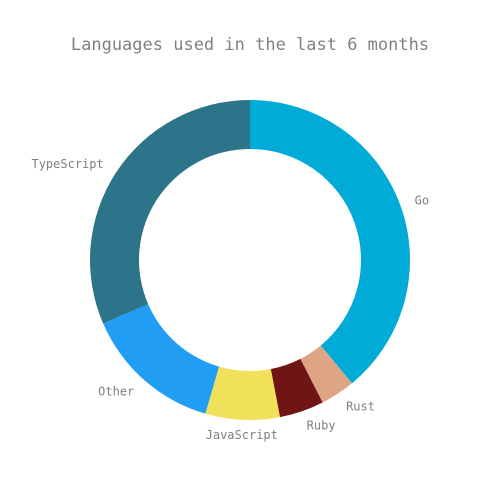 Image resolution: width=500 pixels, height=500 pixels. I want to click on slice-label-other: Other, so click(116, 391).